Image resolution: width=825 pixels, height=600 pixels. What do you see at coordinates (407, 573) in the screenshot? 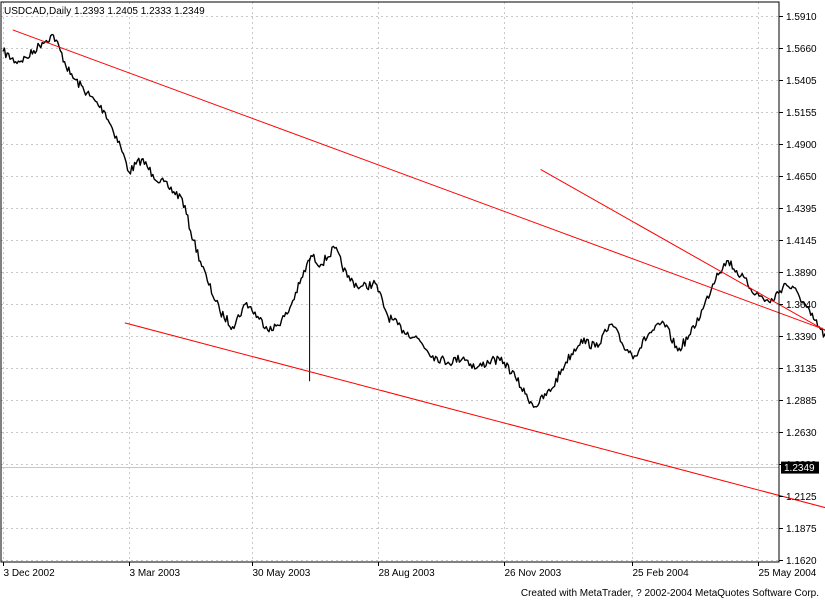
I see `x-tick-label: 28 Aug 2003` at bounding box center [407, 573].